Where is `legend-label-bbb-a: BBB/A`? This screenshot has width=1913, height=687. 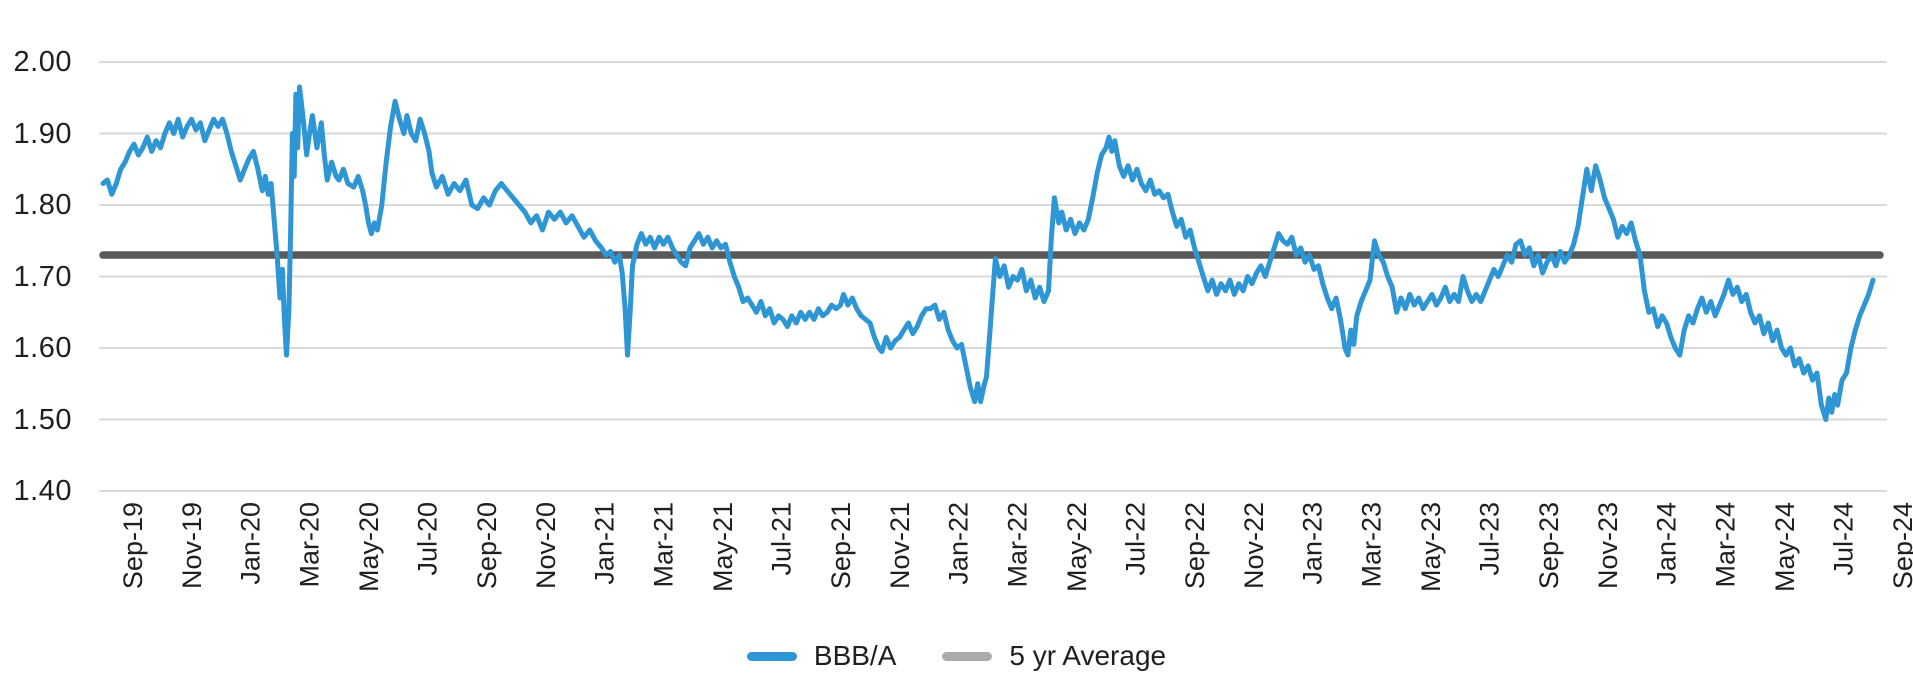 legend-label-bbb-a: BBB/A is located at coordinates (855, 655).